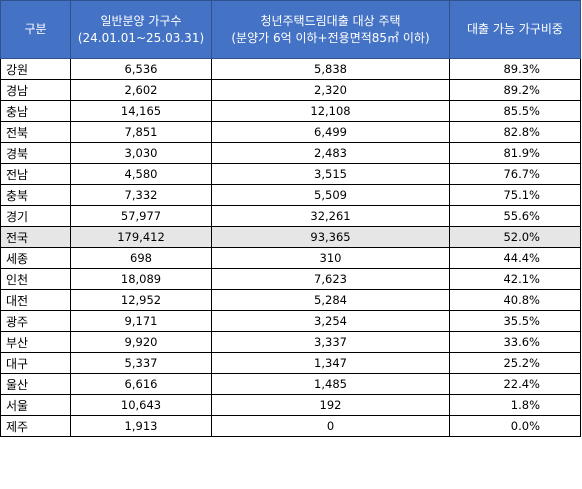  Describe the element at coordinates (330, 37) in the screenshot. I see `header-youth-line2: (분양가 6억 이하+전용면적85㎡ 이하)` at that location.